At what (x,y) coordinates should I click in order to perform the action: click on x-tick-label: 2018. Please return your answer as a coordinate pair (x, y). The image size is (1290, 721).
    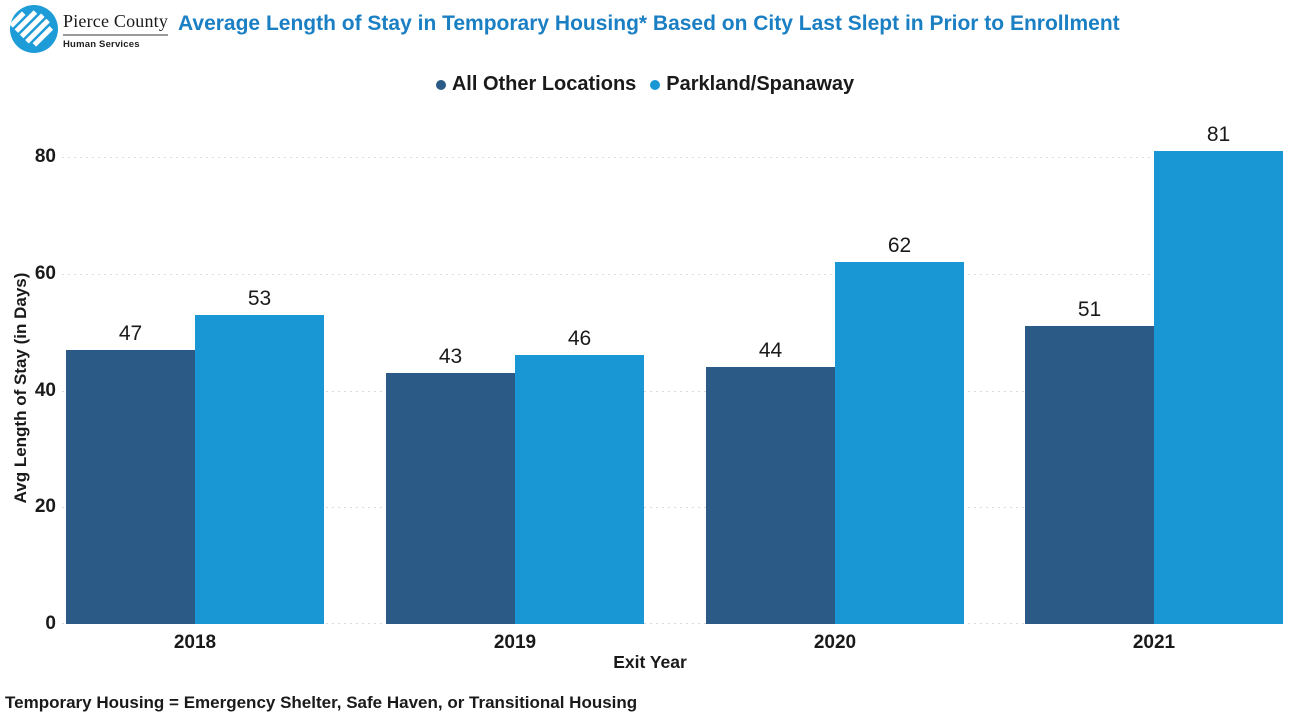
    Looking at the image, I should click on (195, 642).